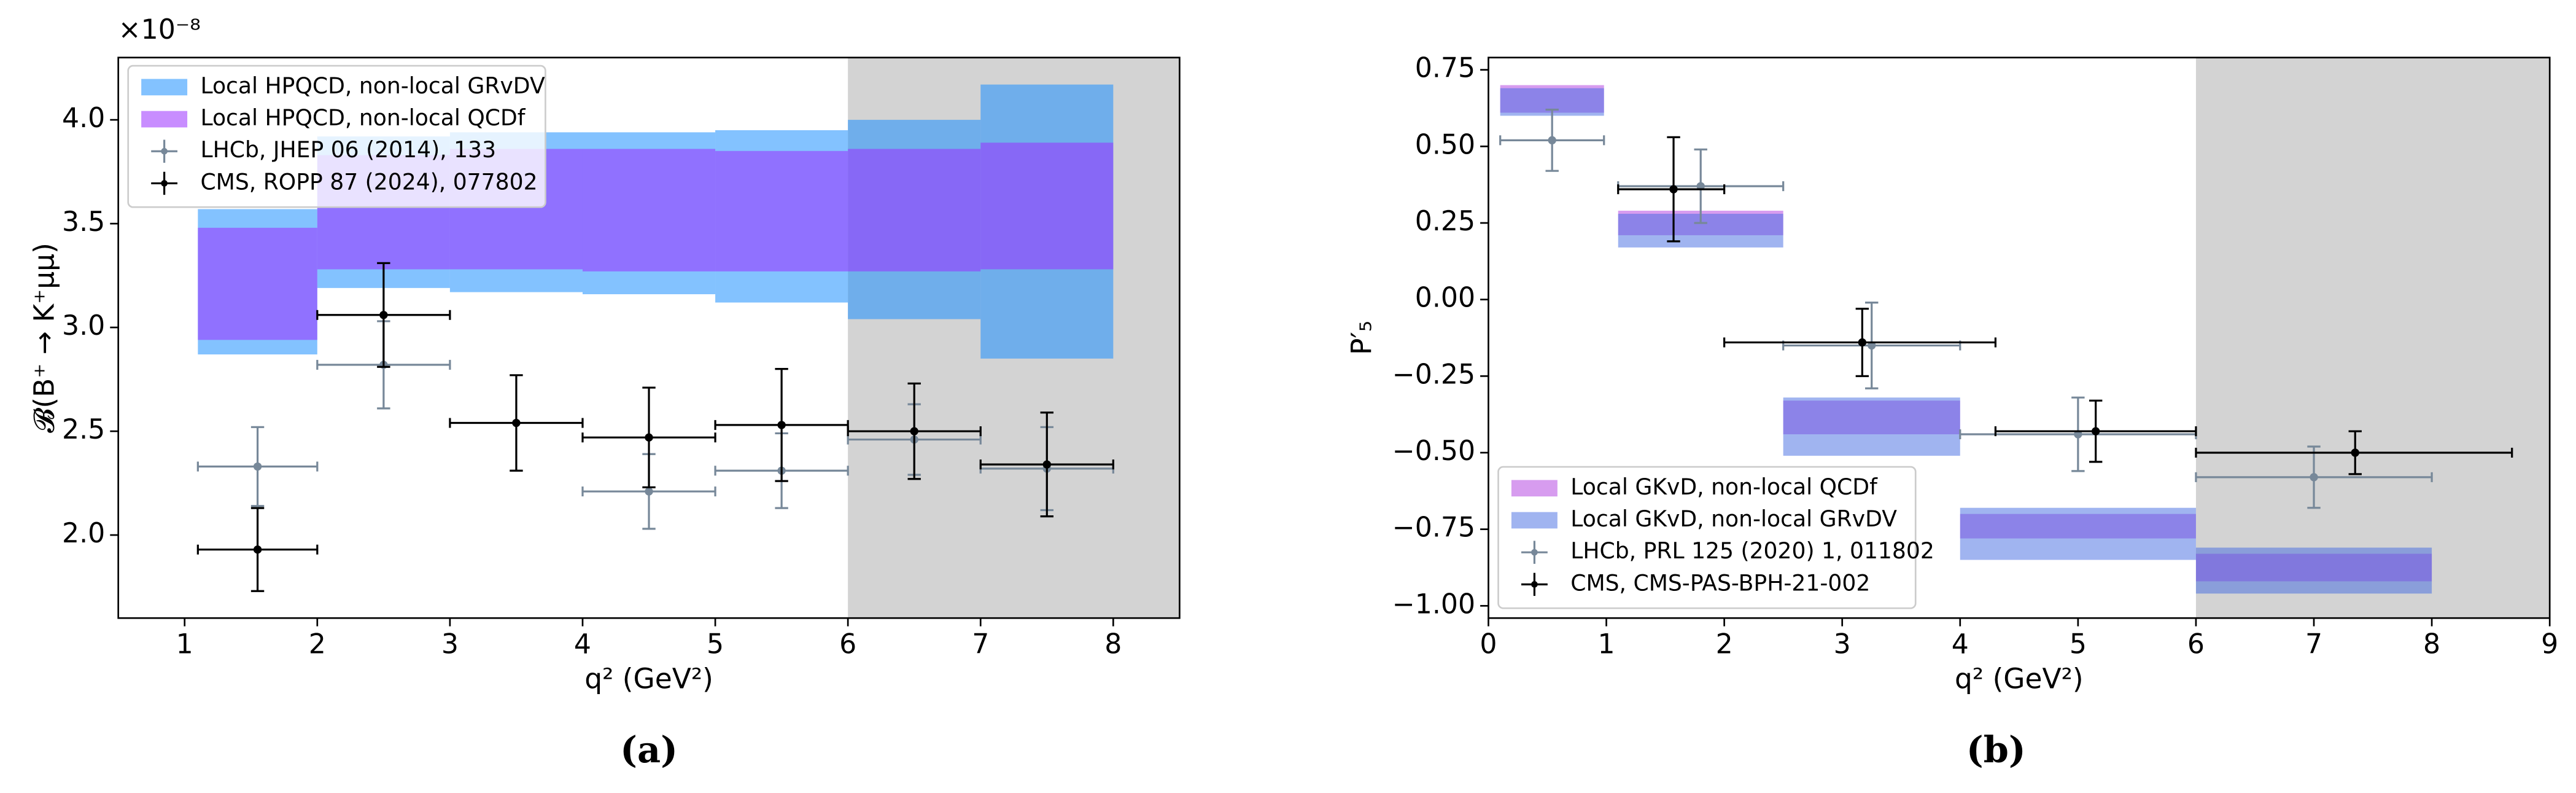 The width and height of the screenshot is (2576, 793). I want to click on caption: (a), so click(649, 750).